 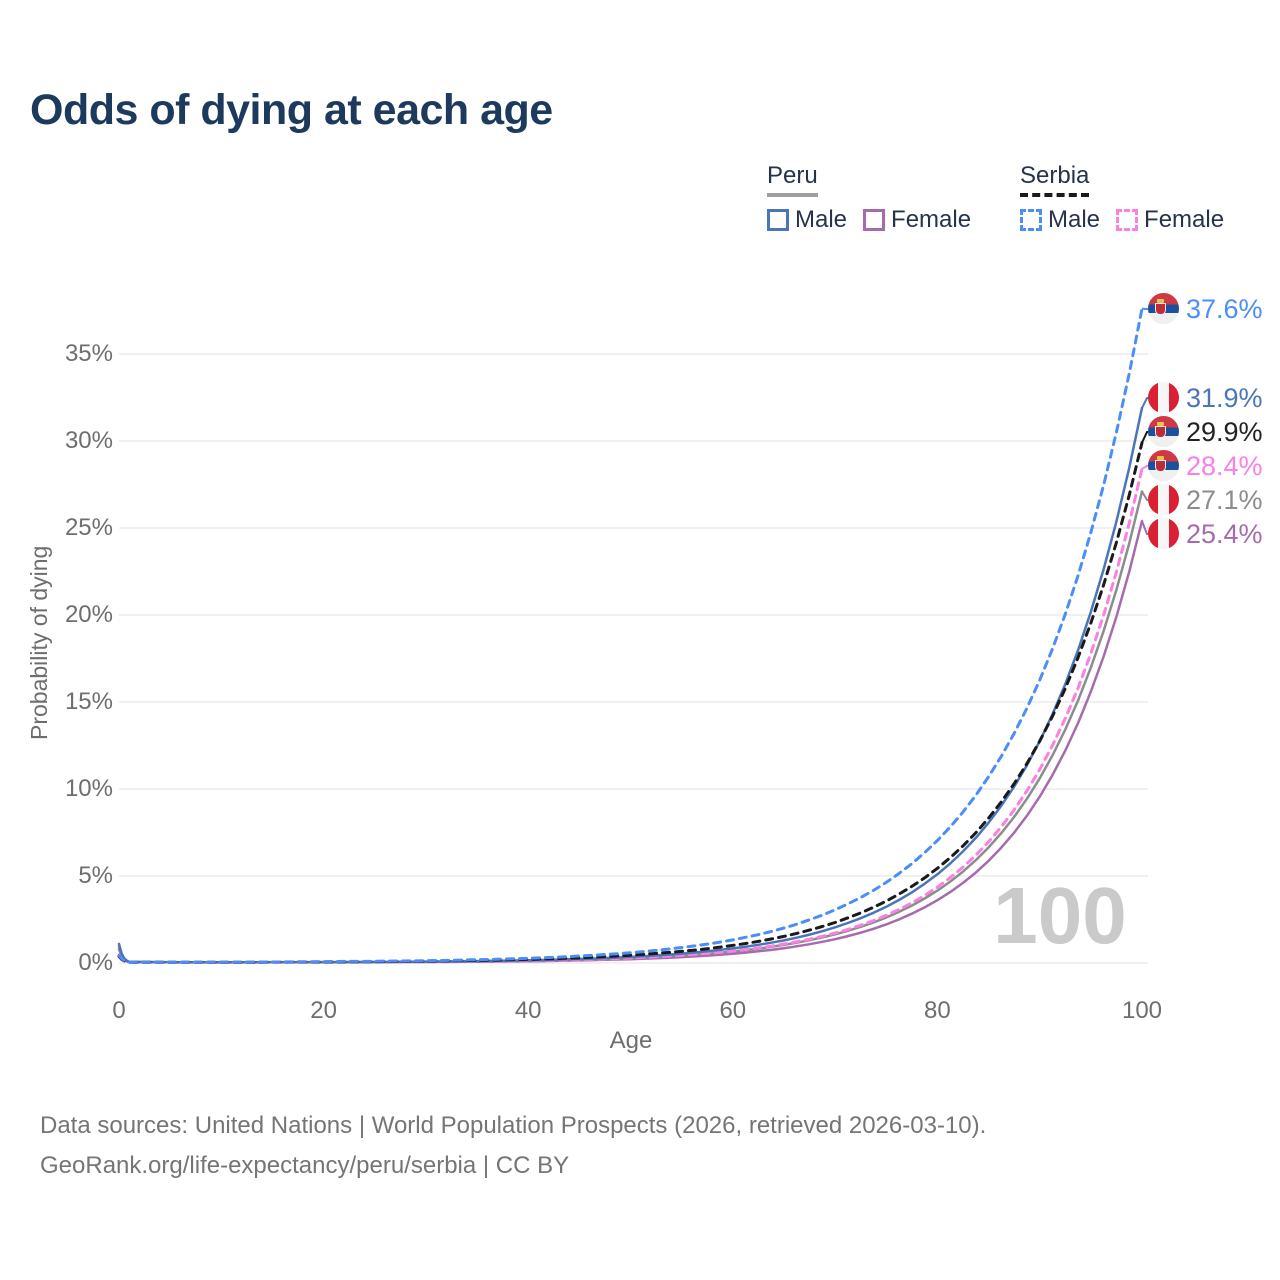 I want to click on x-tick-label: 80, so click(x=937, y=1010).